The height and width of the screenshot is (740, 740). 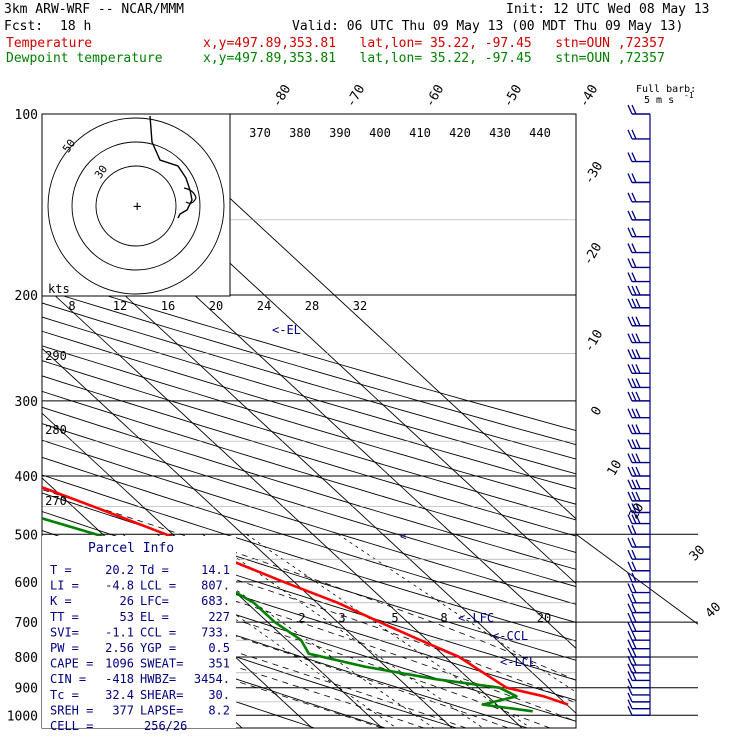 I want to click on moist-adiabat-line, so click(x=233, y=667).